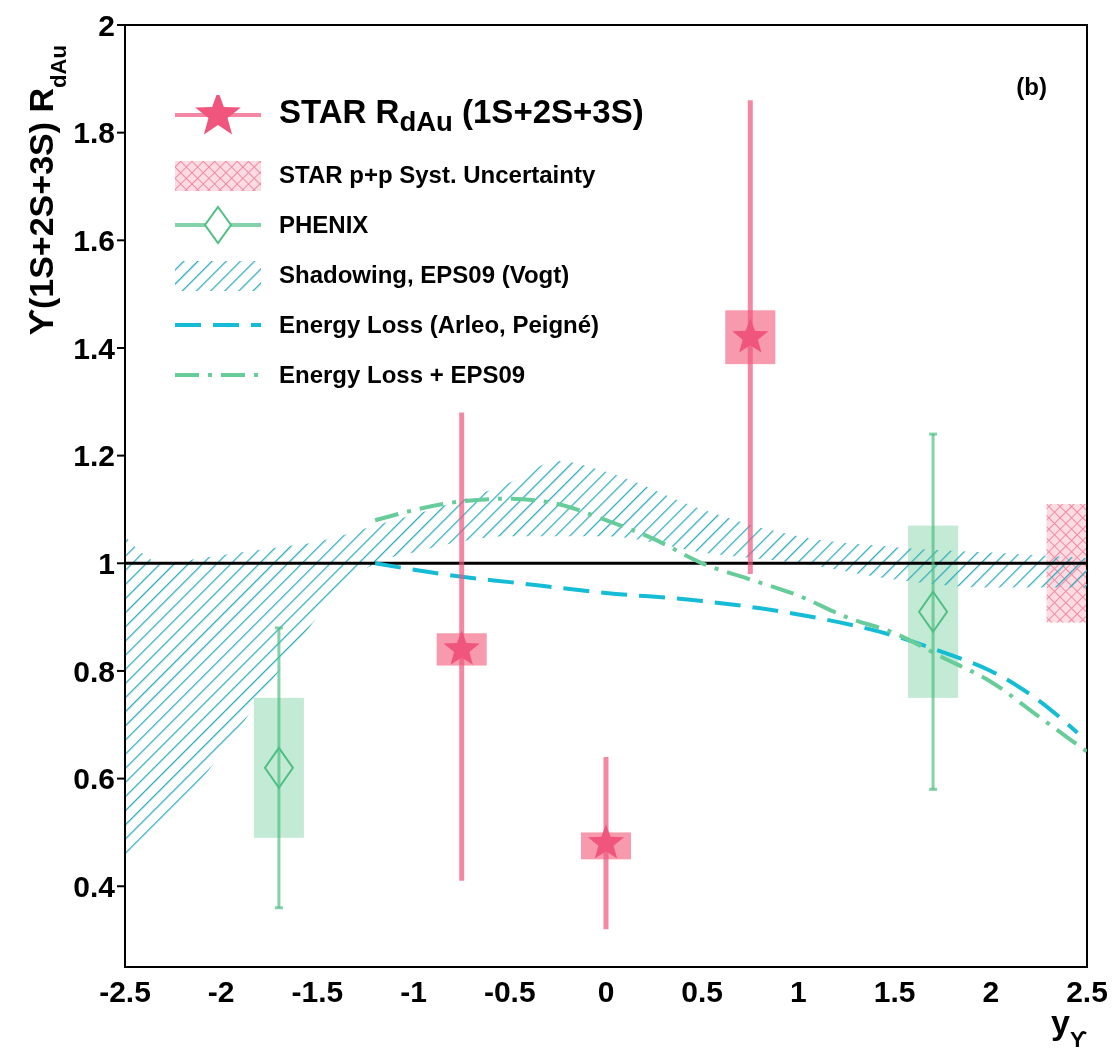 This screenshot has width=1118, height=1053. I want to click on x-tick-label: -0.5, so click(509, 992).